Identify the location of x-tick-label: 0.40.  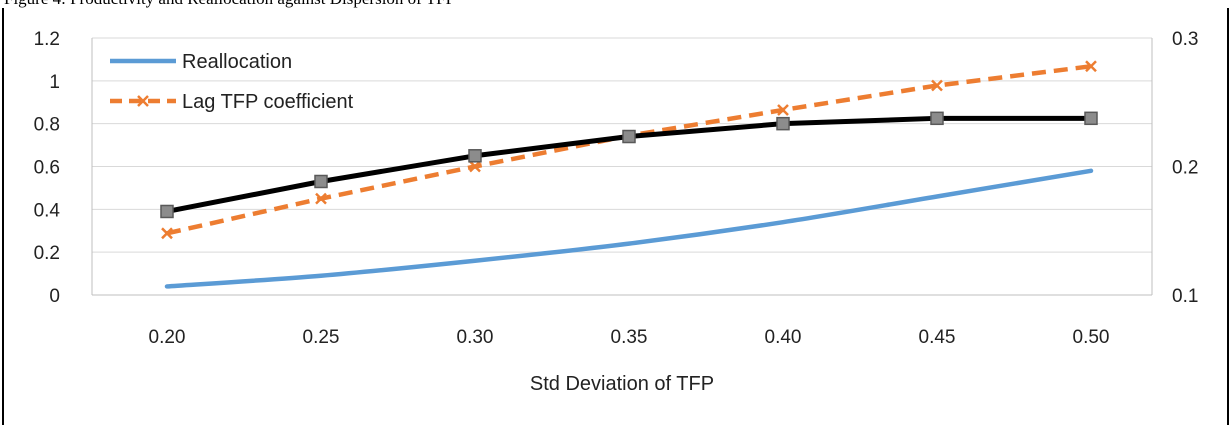
(783, 337).